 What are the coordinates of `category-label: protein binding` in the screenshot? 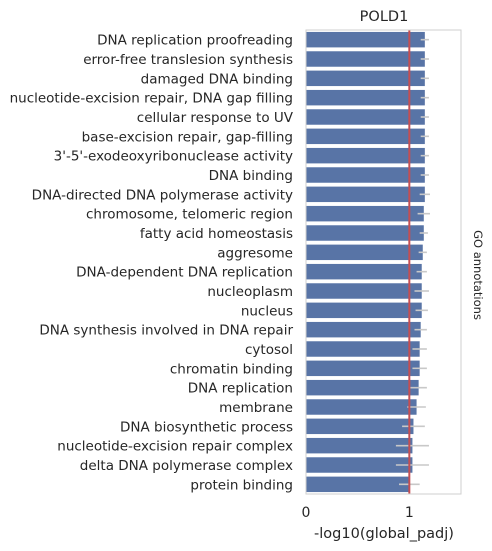 It's located at (241, 485).